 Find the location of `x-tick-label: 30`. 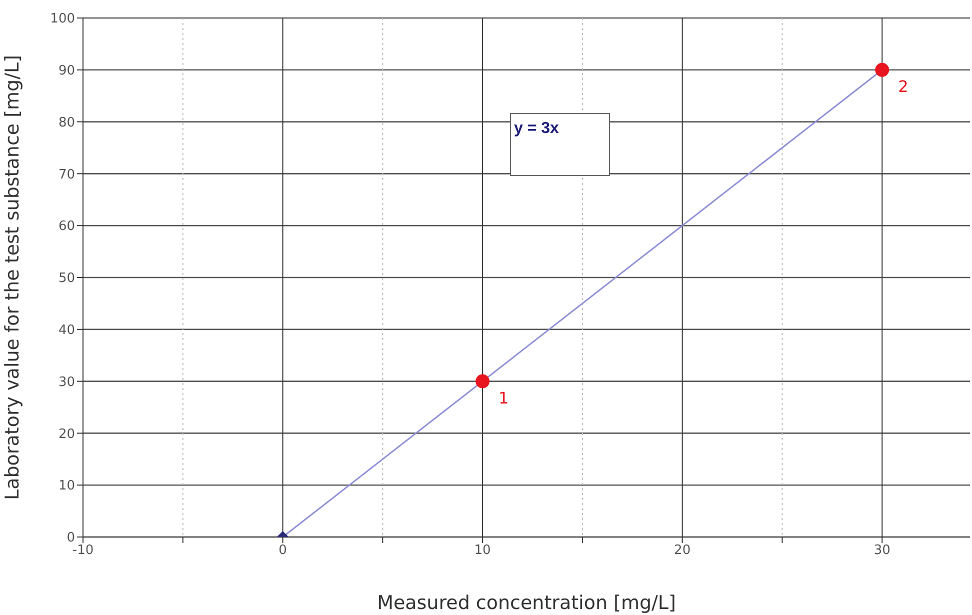

x-tick-label: 30 is located at coordinates (882, 550).